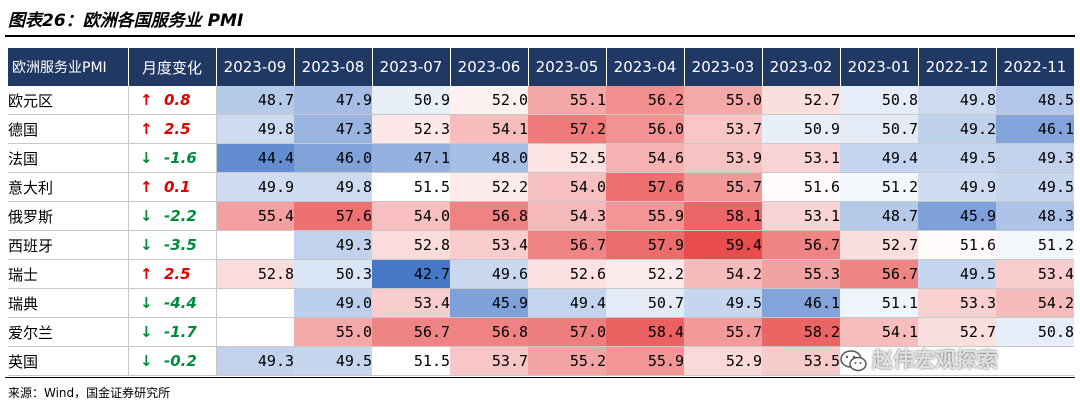 Image resolution: width=1080 pixels, height=404 pixels. Describe the element at coordinates (935, 360) in the screenshot. I see `watermark-text: 赵伟宏观探索` at that location.